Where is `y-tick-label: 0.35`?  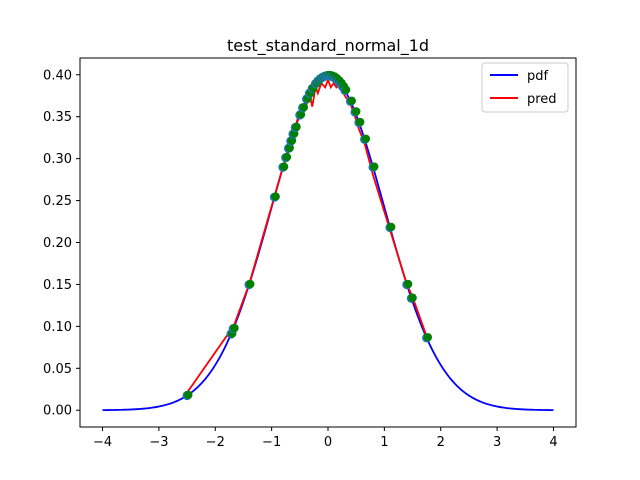
y-tick-label: 0.35 is located at coordinates (57, 117).